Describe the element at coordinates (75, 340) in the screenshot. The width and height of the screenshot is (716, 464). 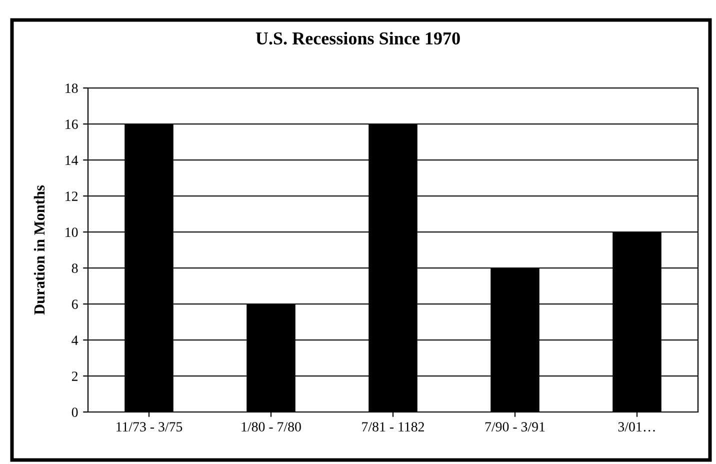
I see `y-tick-label: 4` at that location.